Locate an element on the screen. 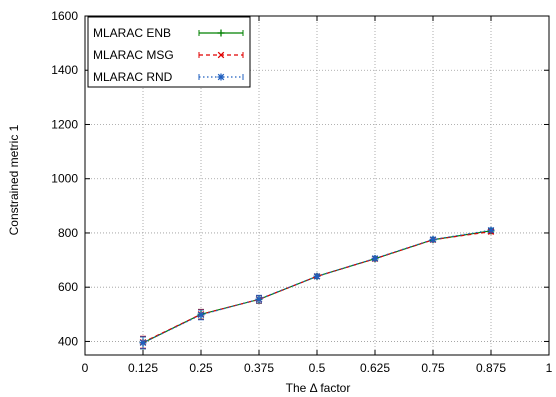 Image resolution: width=556 pixels, height=397 pixels. x-tick-label: 0 is located at coordinates (85, 368).